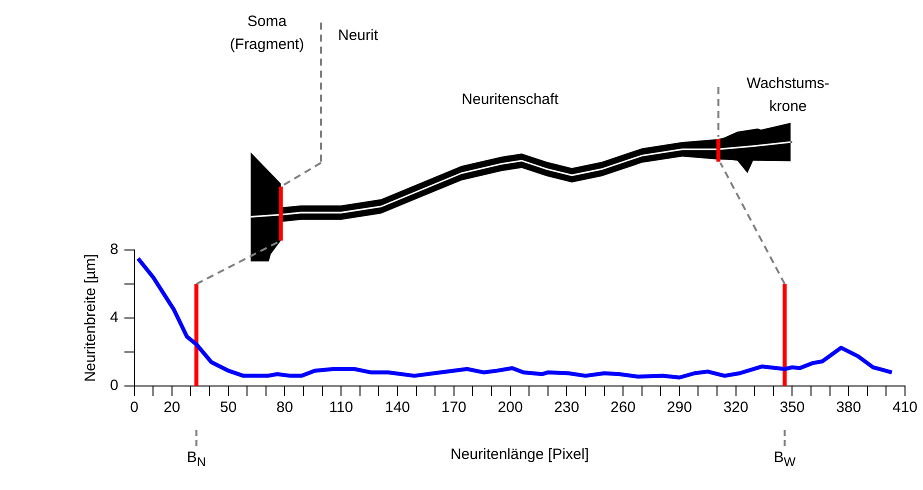 The width and height of the screenshot is (923, 490). Describe the element at coordinates (91, 318) in the screenshot. I see `y-axis-title: Neuritenbreite [µm]` at that location.